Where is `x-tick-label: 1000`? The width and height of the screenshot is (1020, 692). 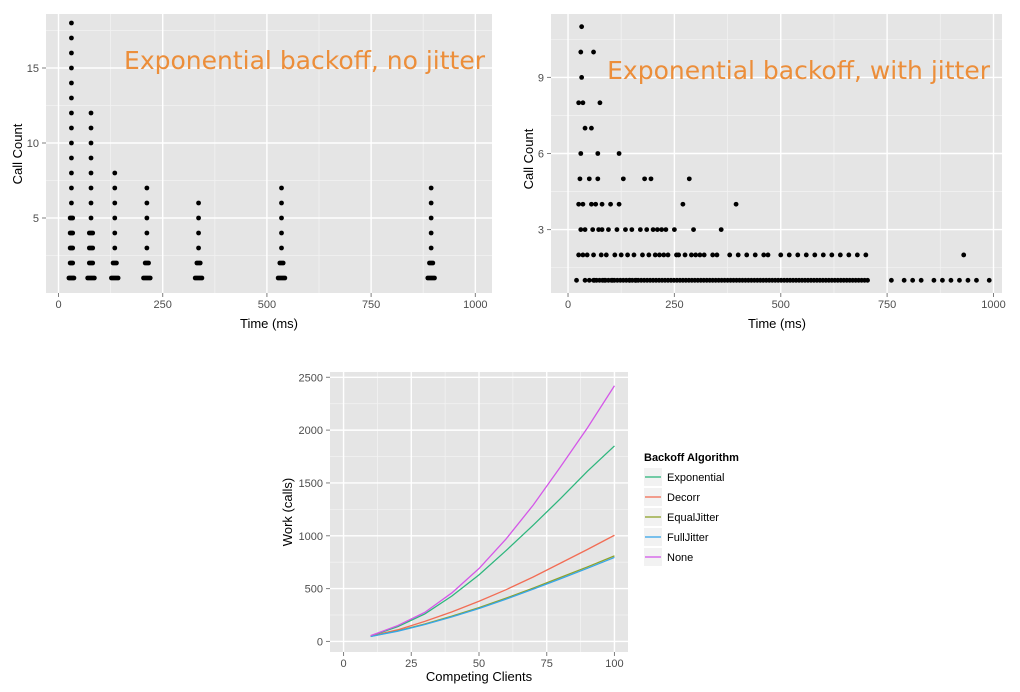
x-tick-label: 1000 is located at coordinates (475, 305).